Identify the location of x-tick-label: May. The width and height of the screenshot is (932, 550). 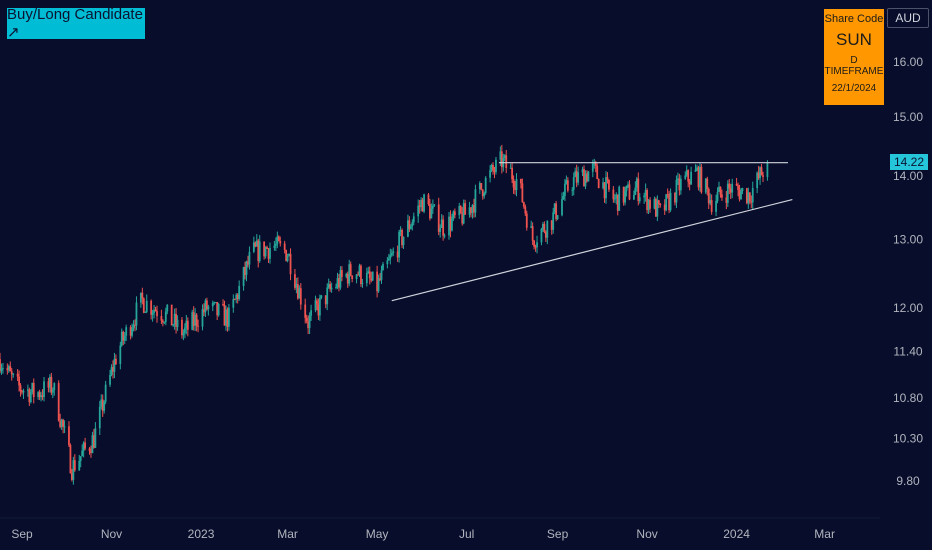
(377, 534).